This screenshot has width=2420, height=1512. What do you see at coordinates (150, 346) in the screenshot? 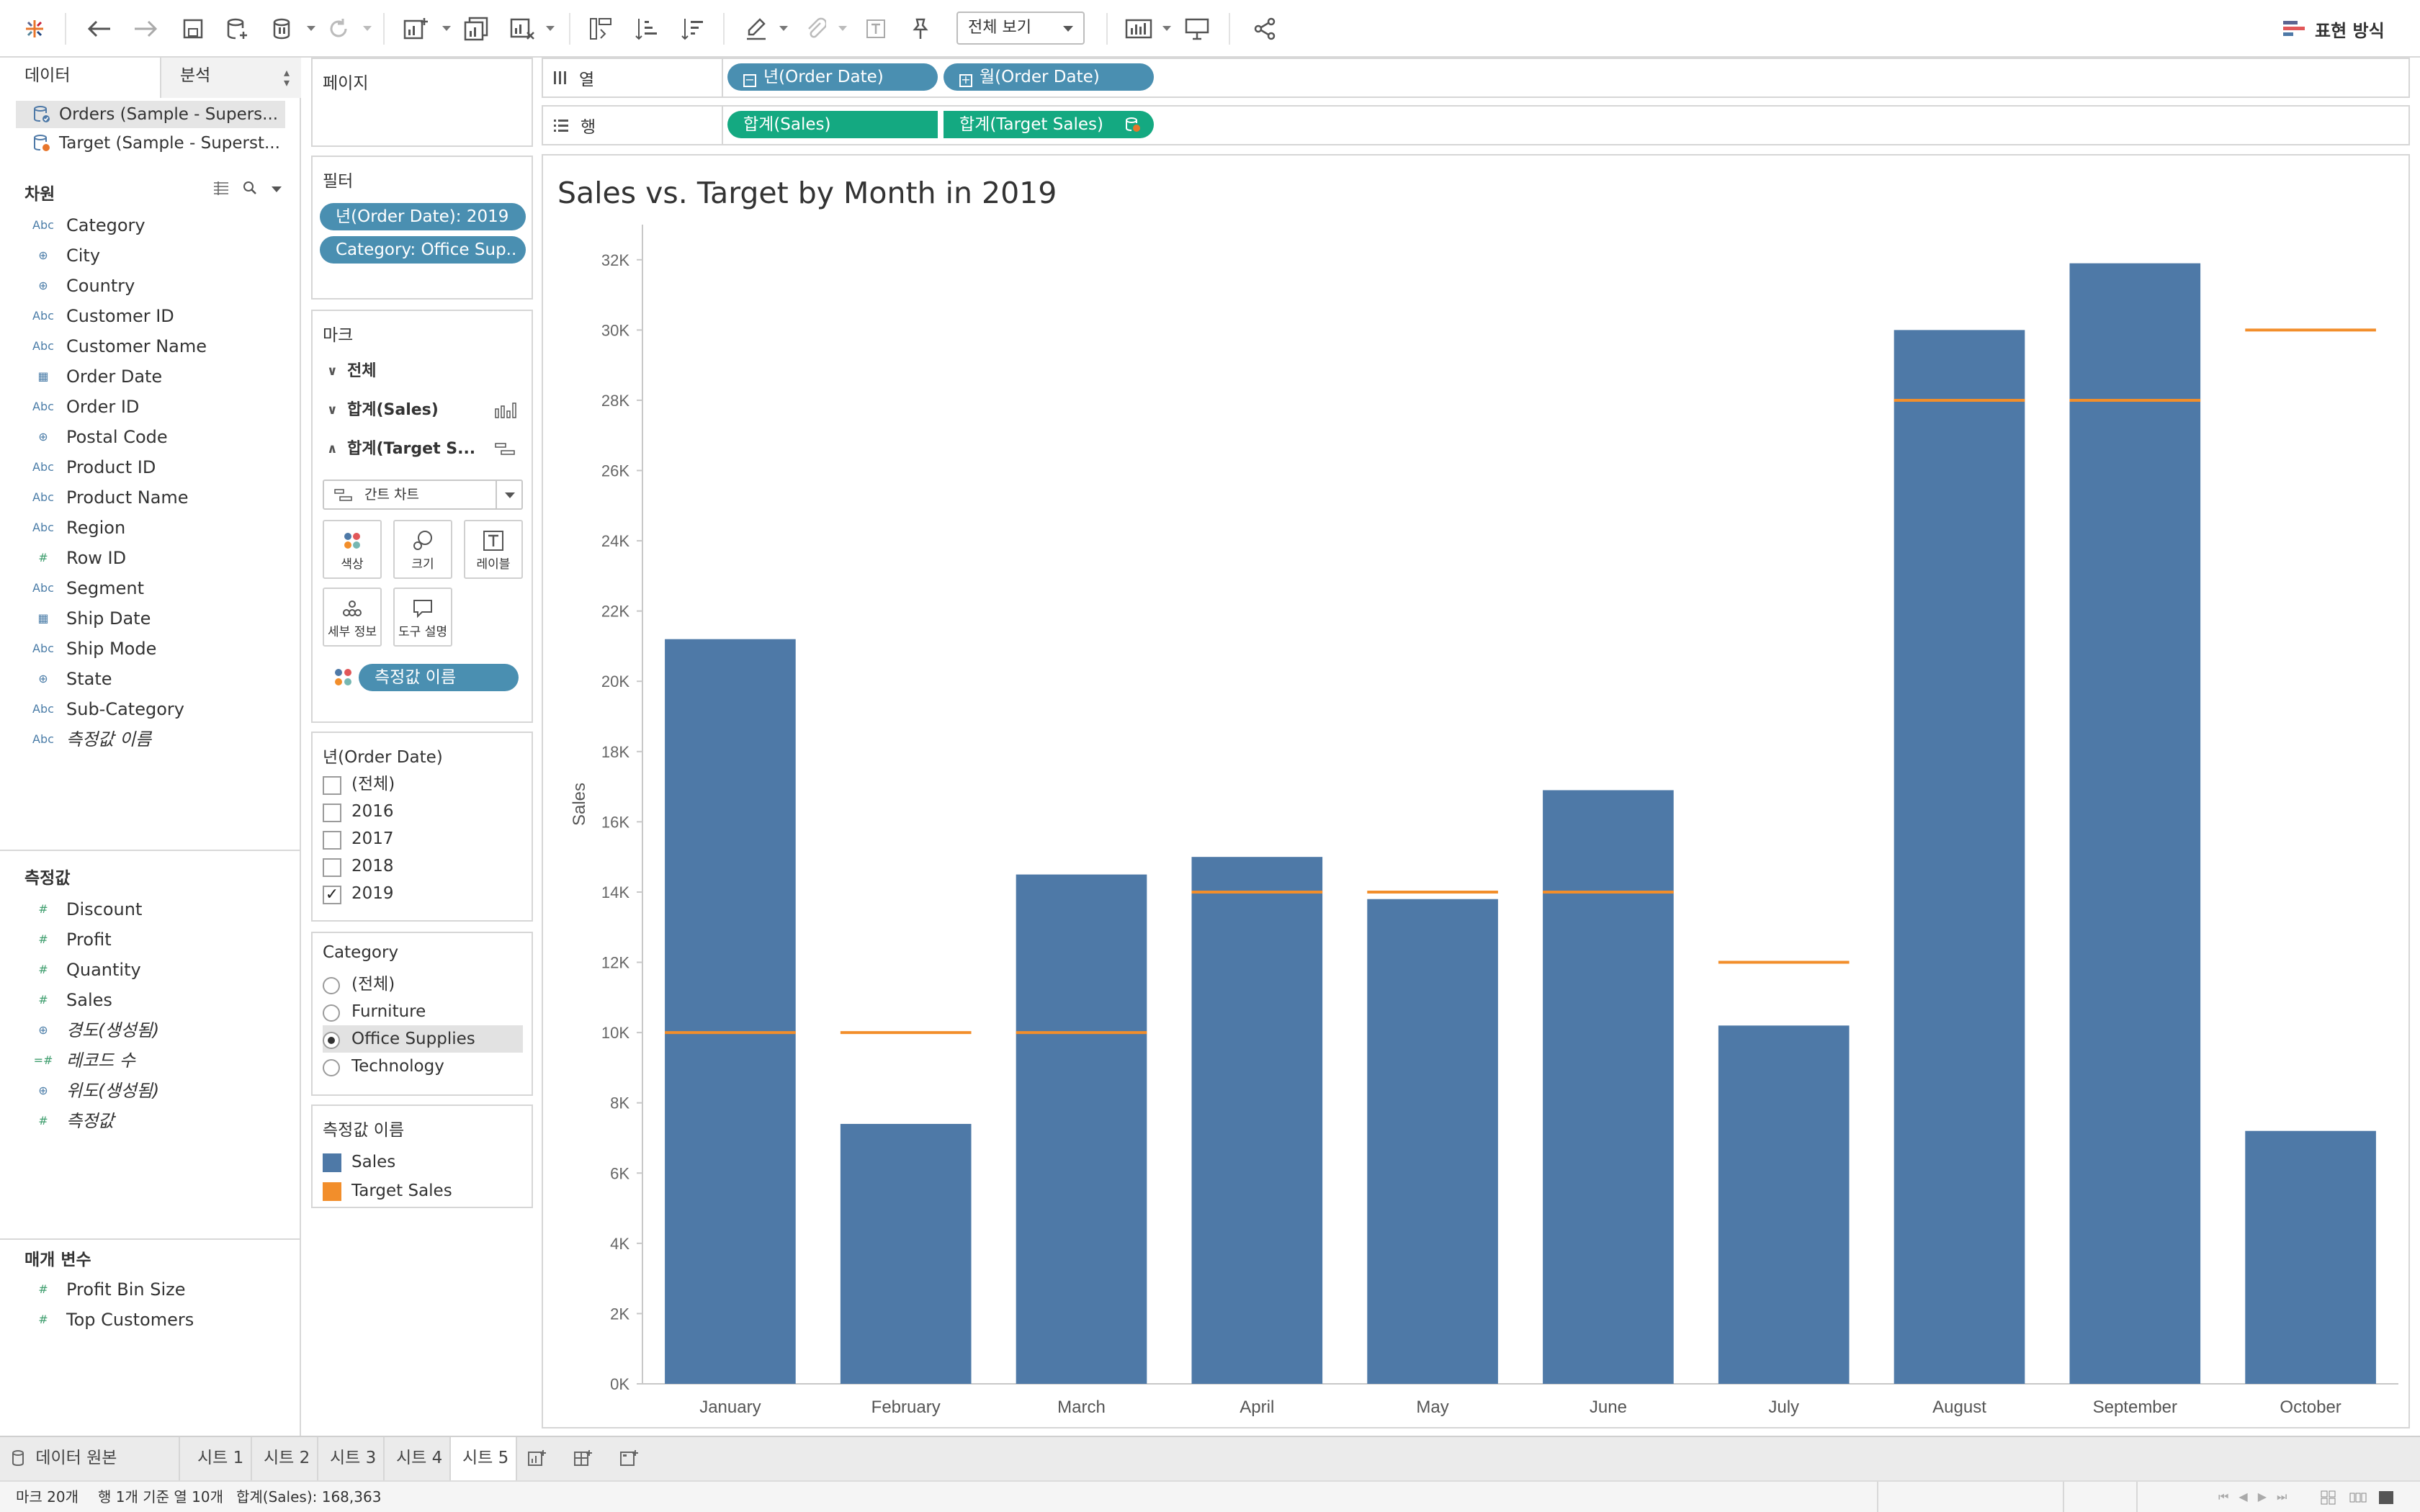
I see `field-customer-name: Abc Customer Name` at bounding box center [150, 346].